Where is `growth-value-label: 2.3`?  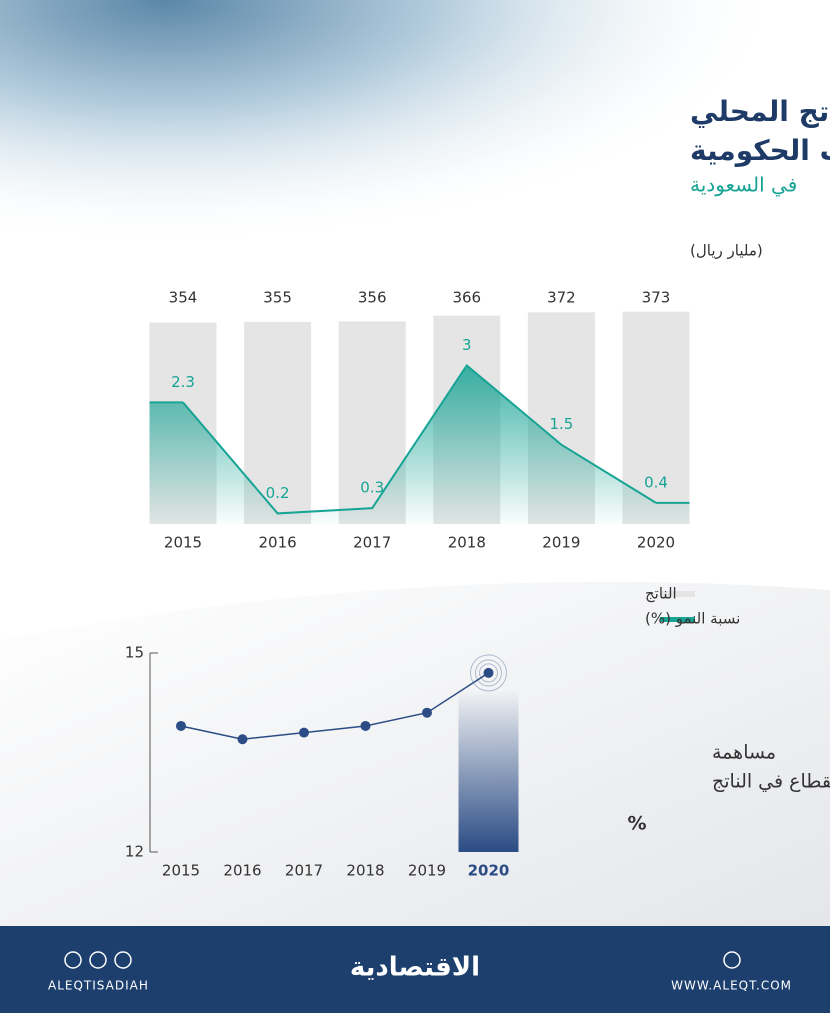 growth-value-label: 2.3 is located at coordinates (183, 382).